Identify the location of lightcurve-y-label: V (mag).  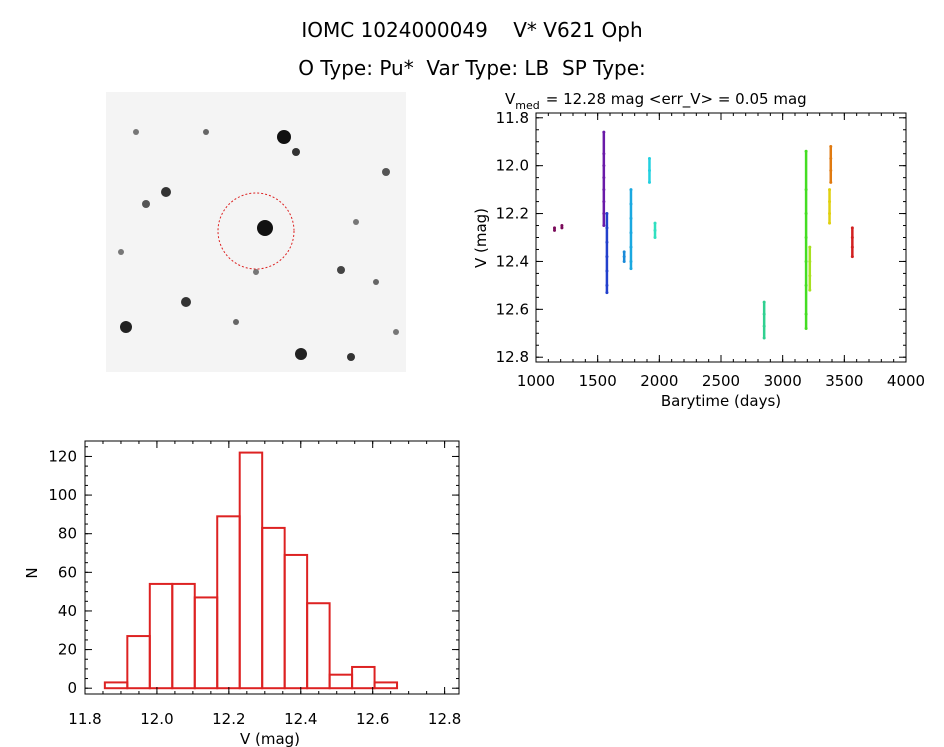
(481, 238).